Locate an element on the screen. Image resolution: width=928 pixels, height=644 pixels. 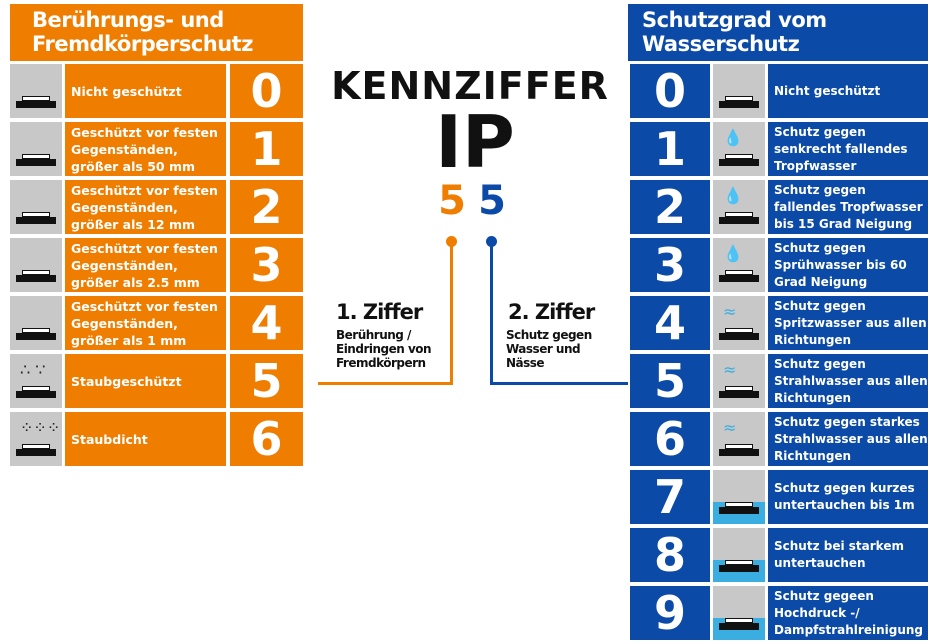
second-digit-label: 2. Ziffer is located at coordinates (551, 312).